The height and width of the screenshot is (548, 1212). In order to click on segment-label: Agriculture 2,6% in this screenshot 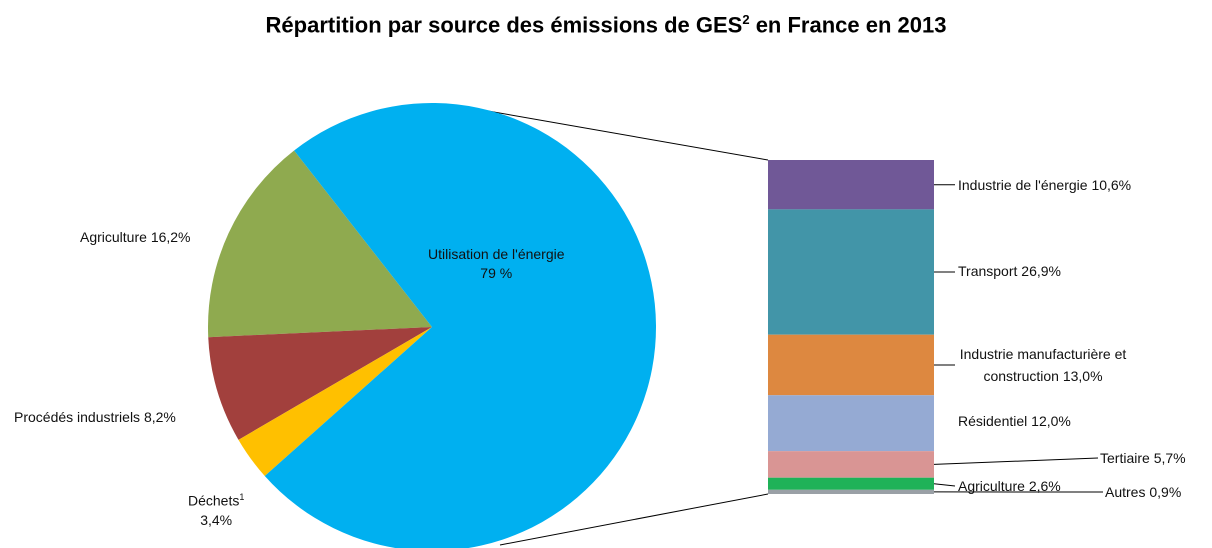, I will do `click(1009, 486)`.